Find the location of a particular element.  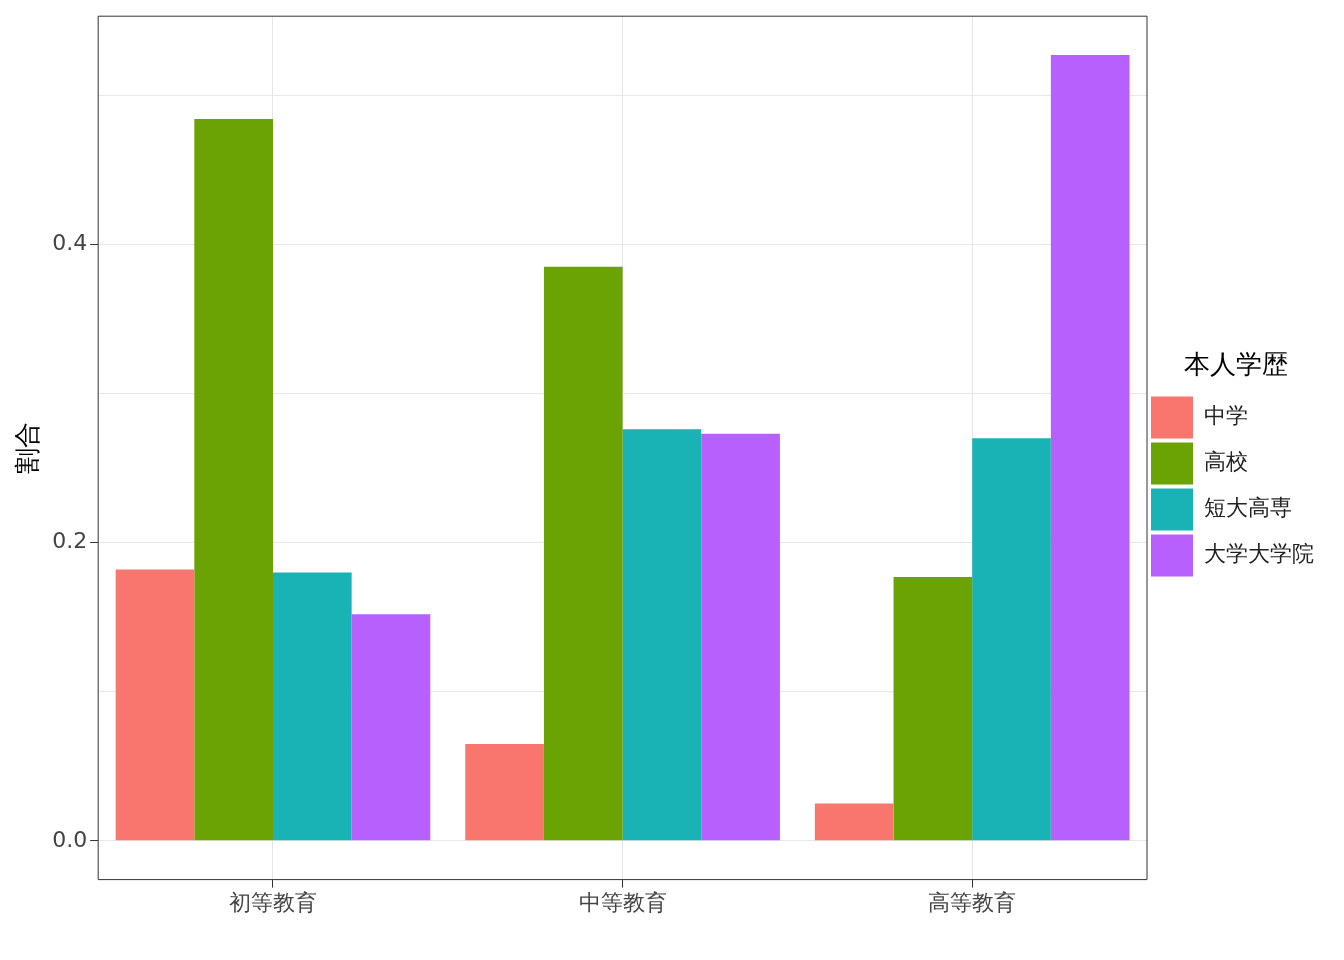

y-tick-label: 0.2 is located at coordinates (70, 541).